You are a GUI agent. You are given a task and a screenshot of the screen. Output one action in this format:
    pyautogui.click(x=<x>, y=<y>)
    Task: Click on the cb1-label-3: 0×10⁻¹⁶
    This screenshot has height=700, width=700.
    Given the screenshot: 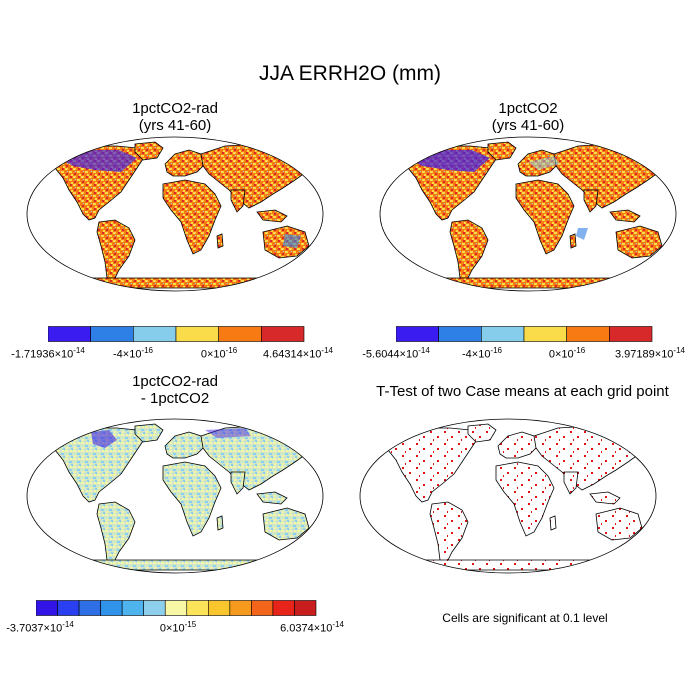 What is the action you would take?
    pyautogui.click(x=219, y=353)
    